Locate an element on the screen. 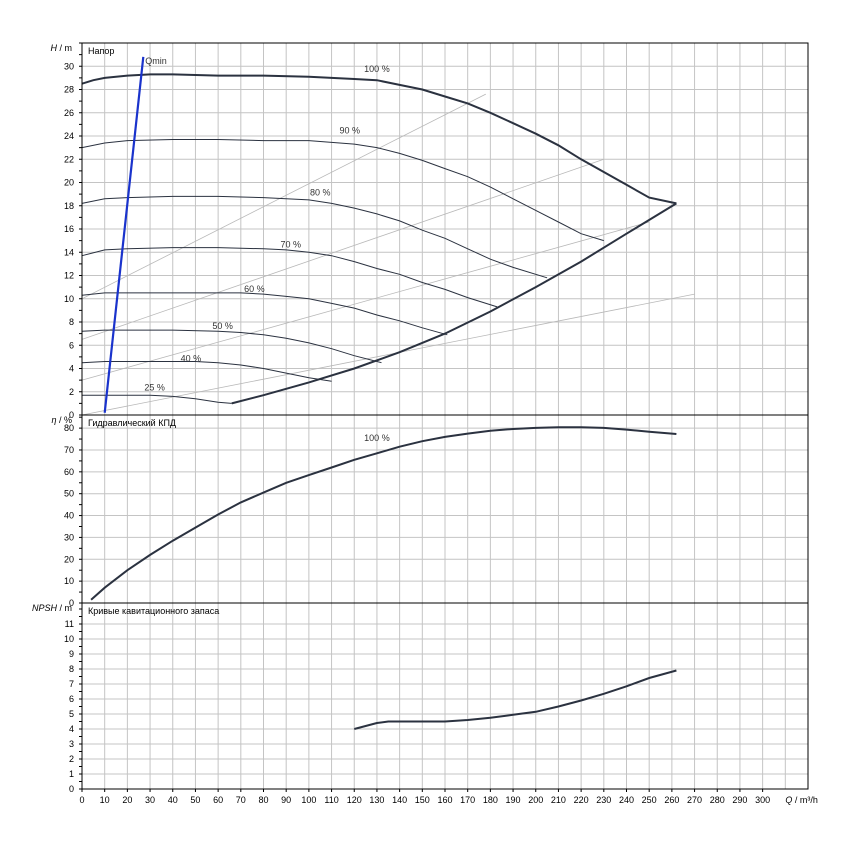  x-tick-label: 0 is located at coordinates (81, 800).